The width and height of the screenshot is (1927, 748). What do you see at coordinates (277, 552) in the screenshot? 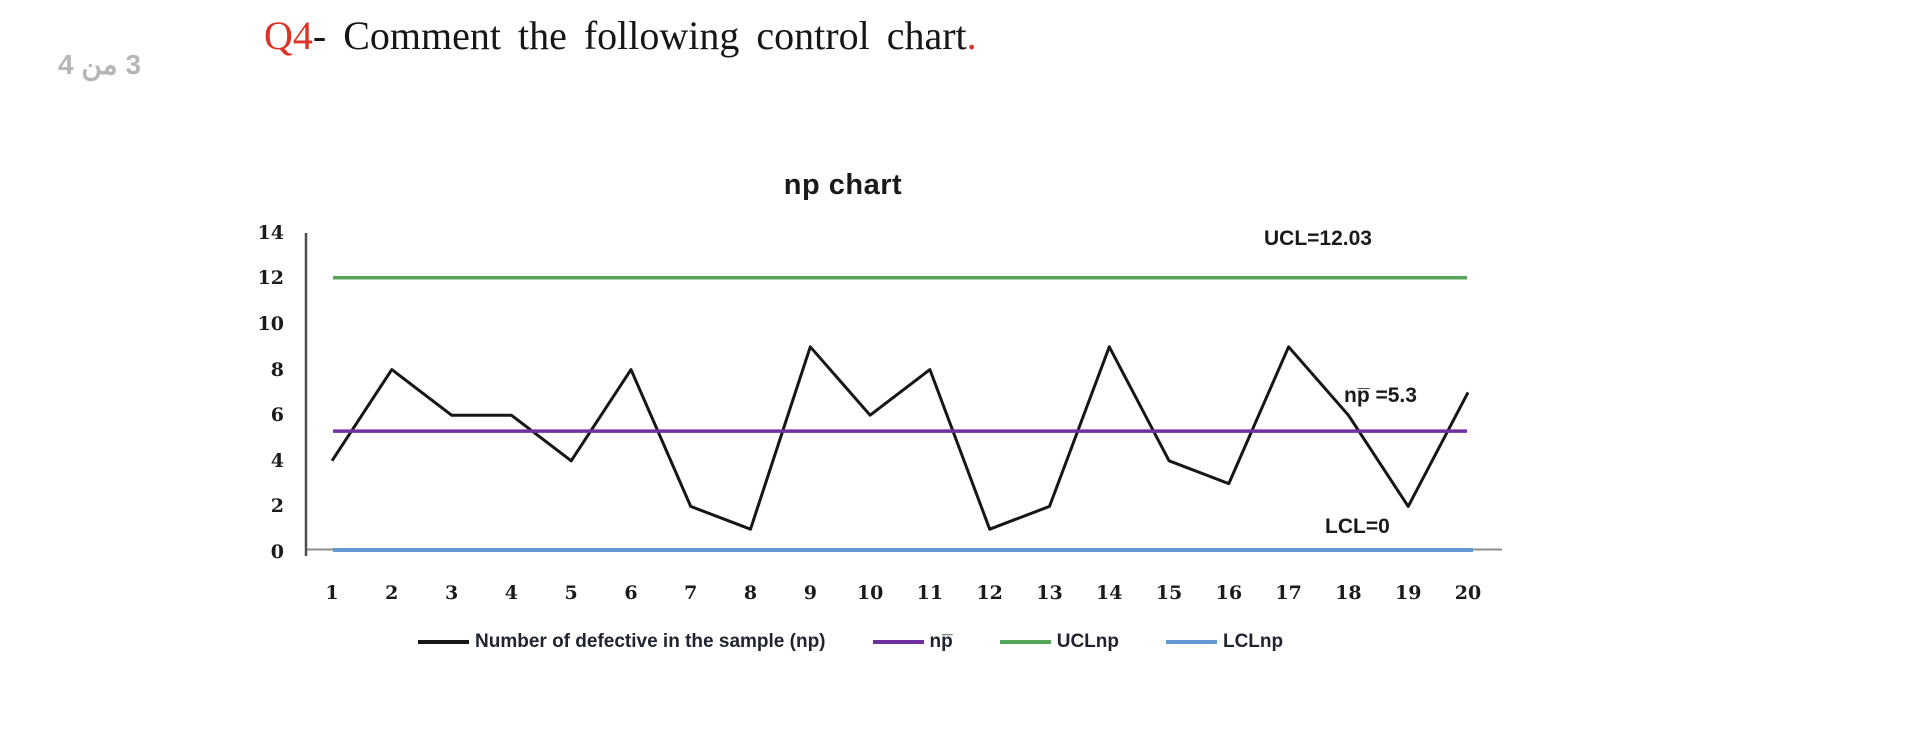
I see `y-tick-label: 0` at bounding box center [277, 552].